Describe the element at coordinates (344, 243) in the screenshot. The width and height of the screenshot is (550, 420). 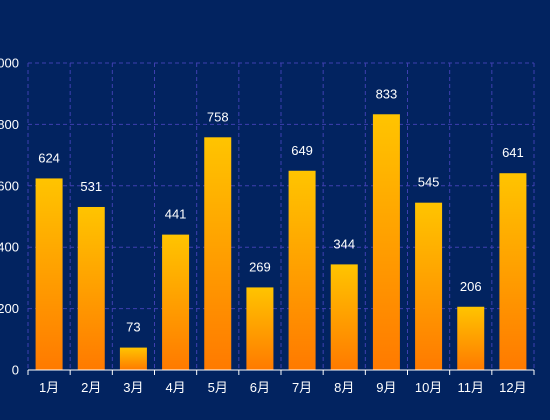
I see `bar-value-label: 344` at that location.